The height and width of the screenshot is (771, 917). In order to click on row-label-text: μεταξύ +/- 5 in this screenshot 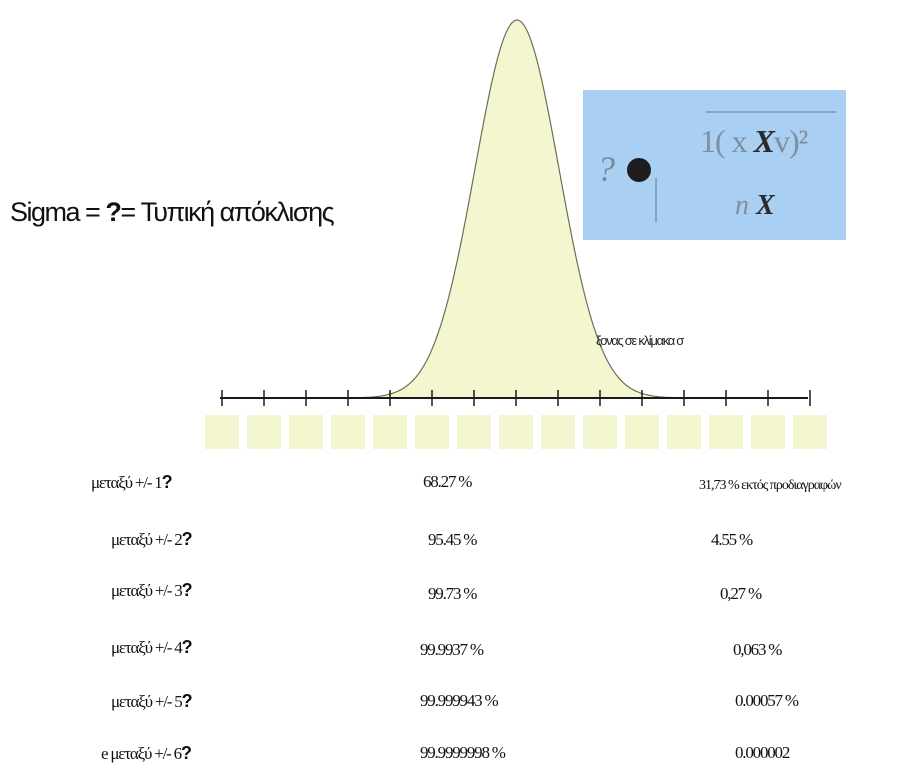, I will do `click(147, 701)`.